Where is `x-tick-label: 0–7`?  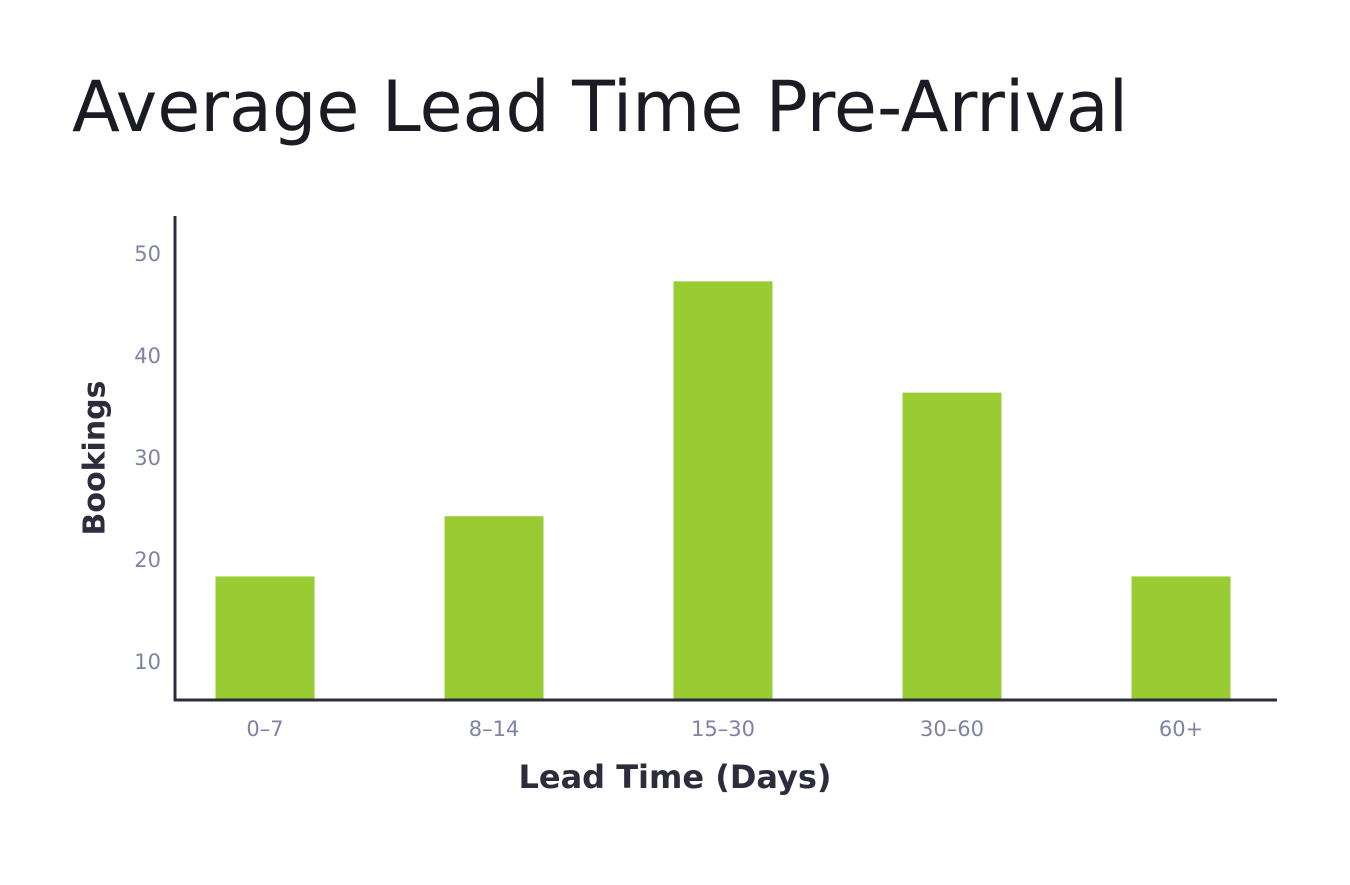 x-tick-label: 0–7 is located at coordinates (264, 729).